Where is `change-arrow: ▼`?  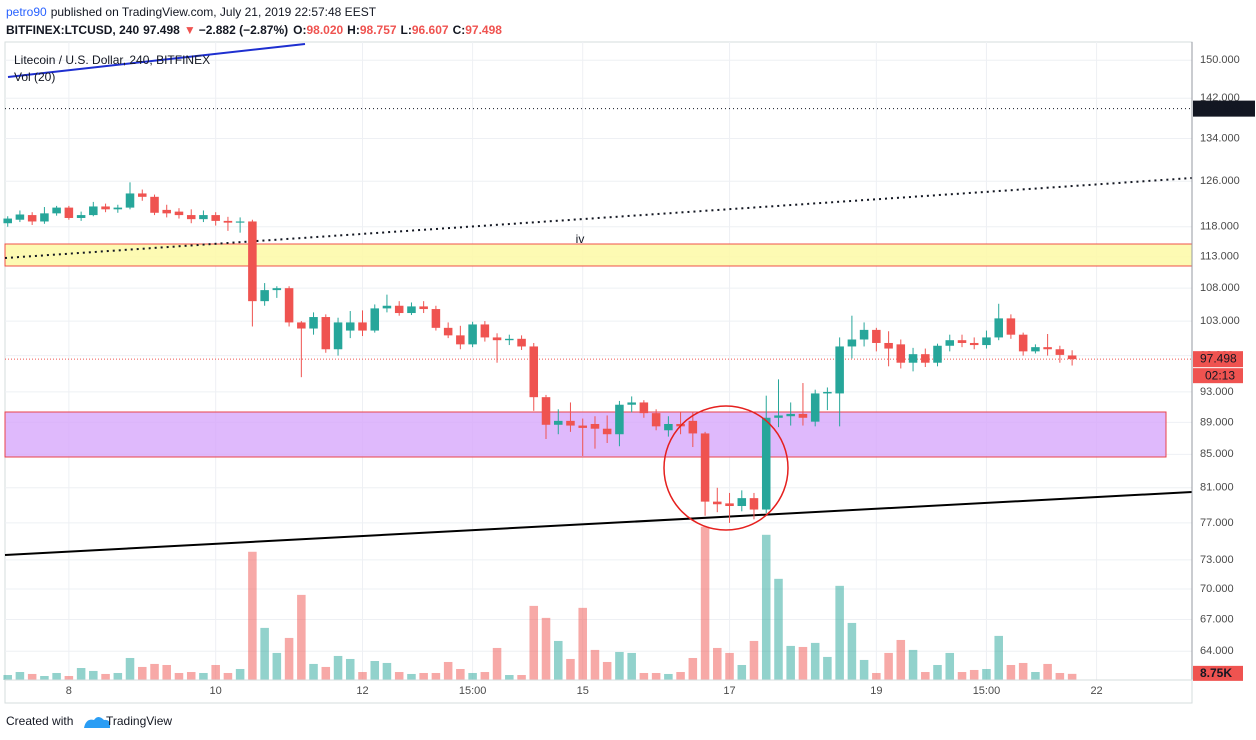
change-arrow: ▼ is located at coordinates (190, 30).